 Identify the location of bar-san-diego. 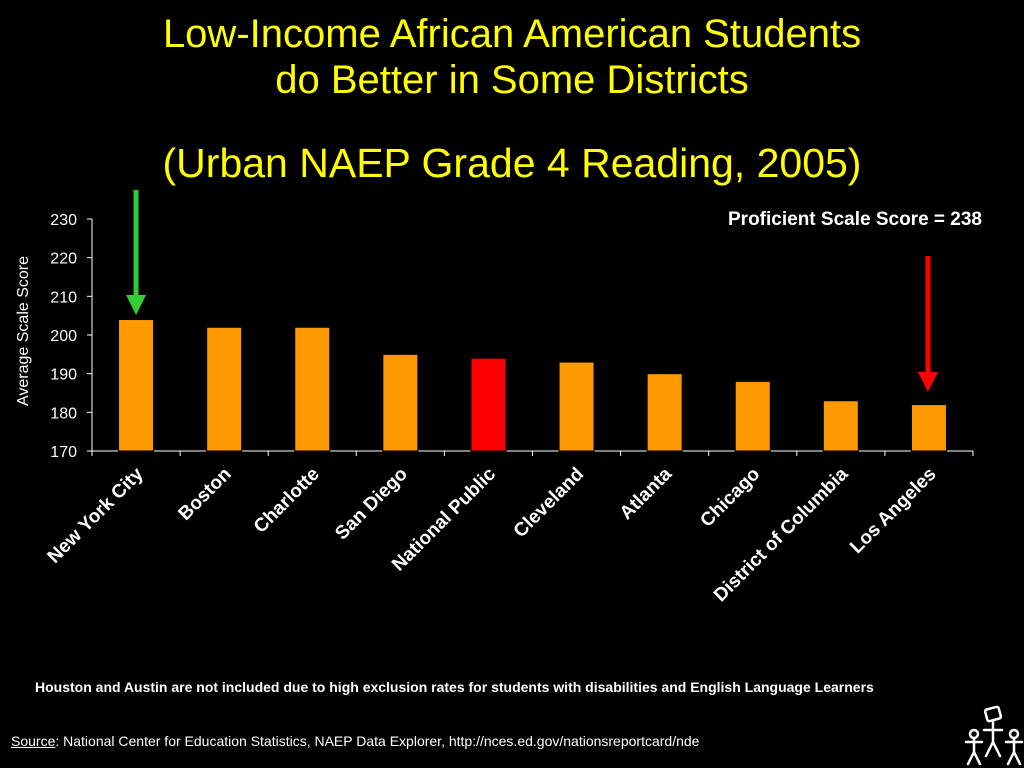
(400, 402).